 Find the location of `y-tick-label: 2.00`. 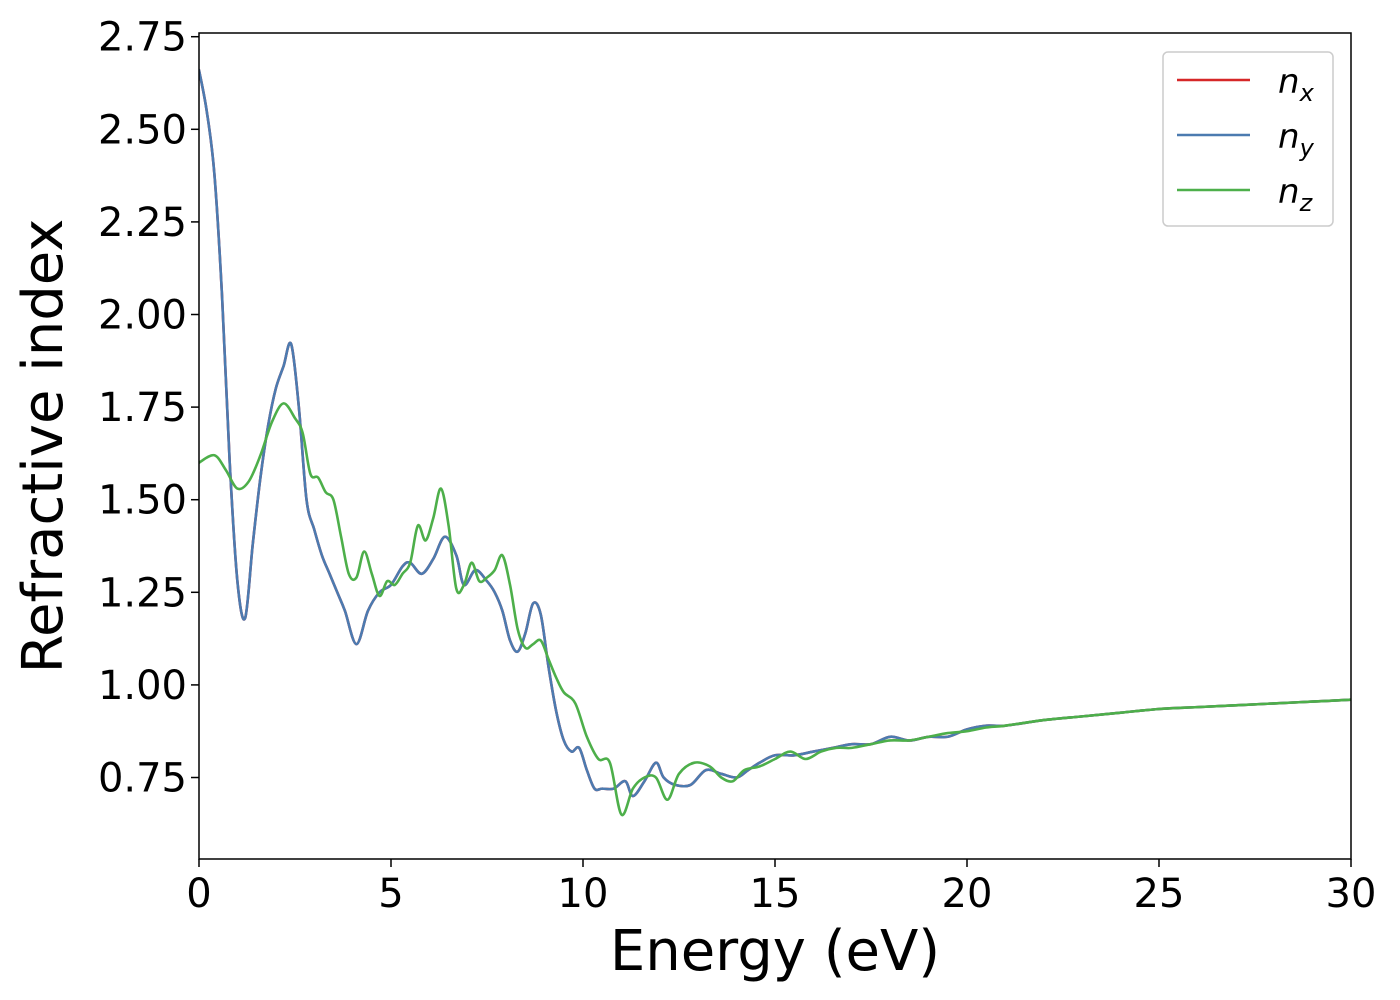

y-tick-label: 2.00 is located at coordinates (142, 316).